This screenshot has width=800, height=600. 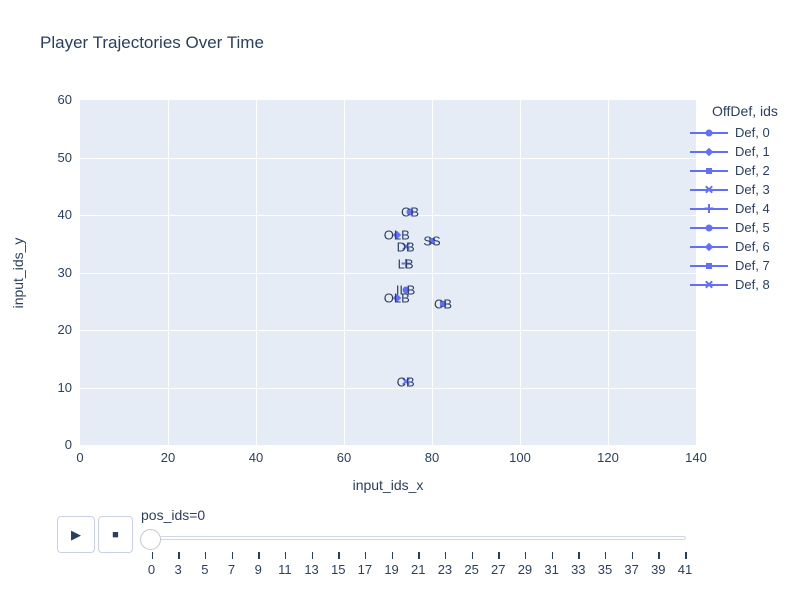 What do you see at coordinates (231, 569) in the screenshot?
I see `slider-tick-label: 7` at bounding box center [231, 569].